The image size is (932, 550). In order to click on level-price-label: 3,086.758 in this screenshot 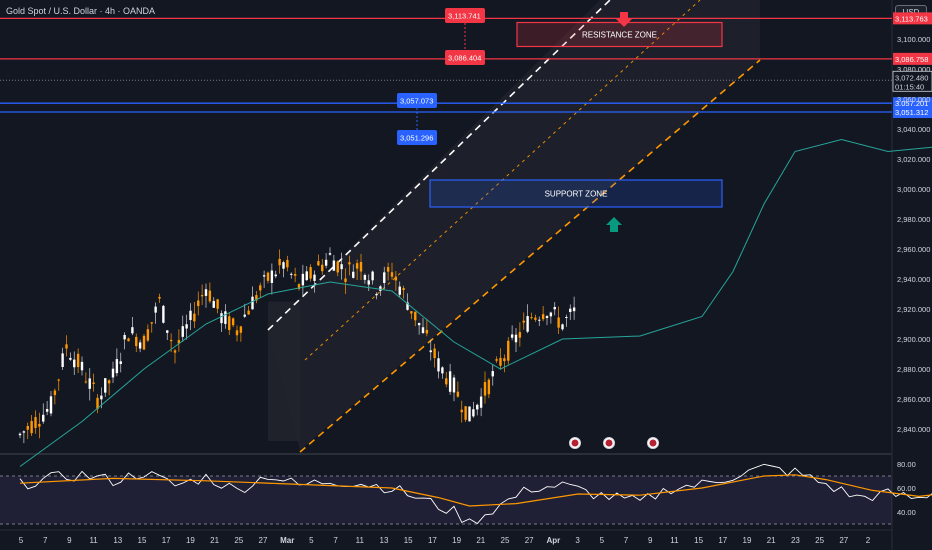, I will do `click(911, 59)`.